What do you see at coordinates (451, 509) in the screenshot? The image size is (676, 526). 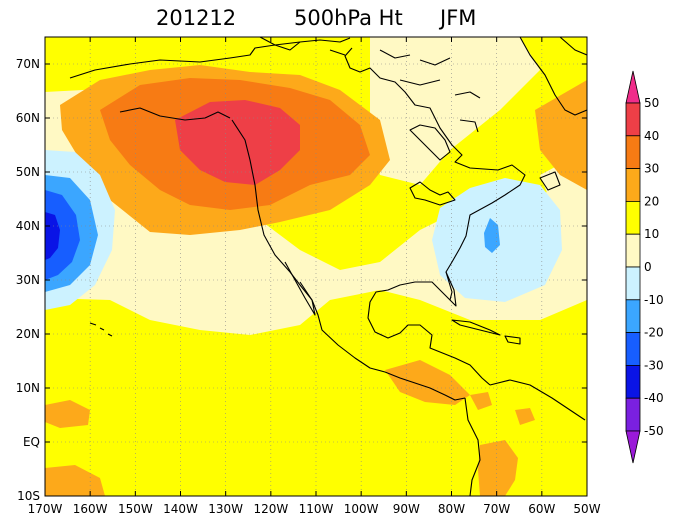 I see `lon-label: 80W` at bounding box center [451, 509].